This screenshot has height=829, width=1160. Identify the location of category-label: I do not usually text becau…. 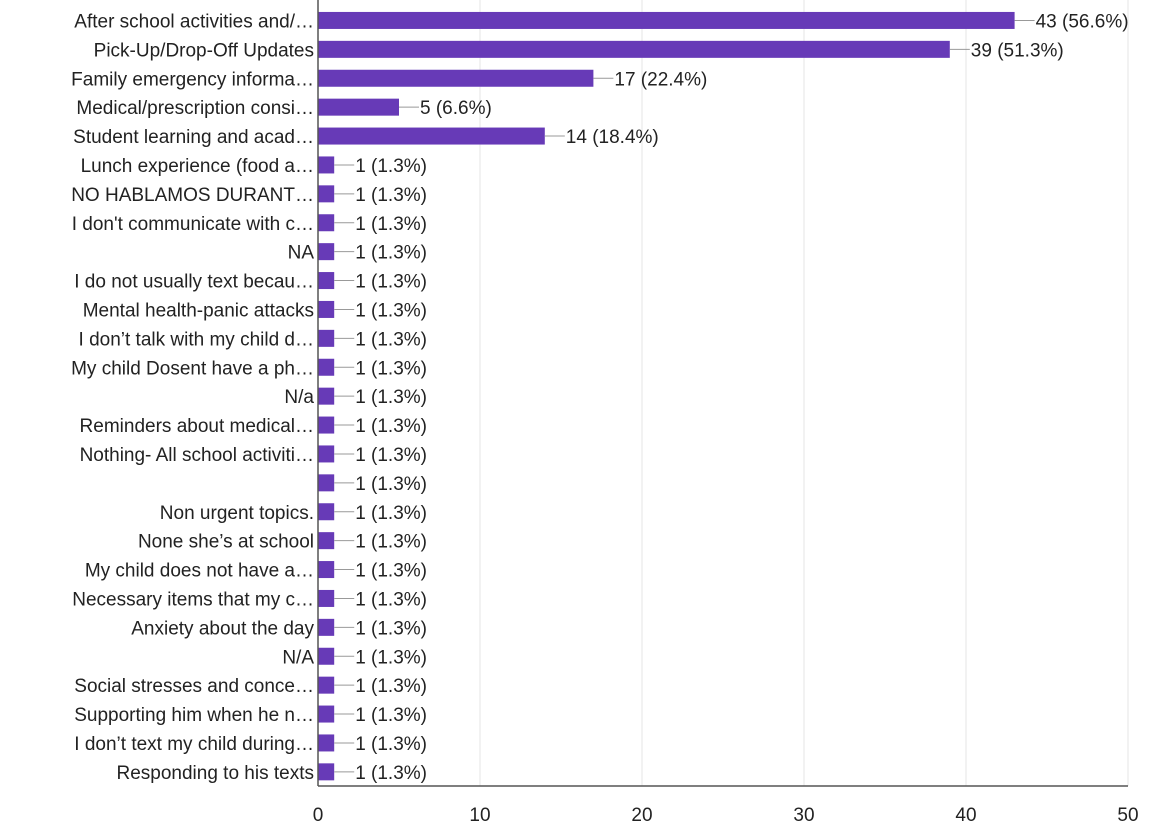
(194, 282).